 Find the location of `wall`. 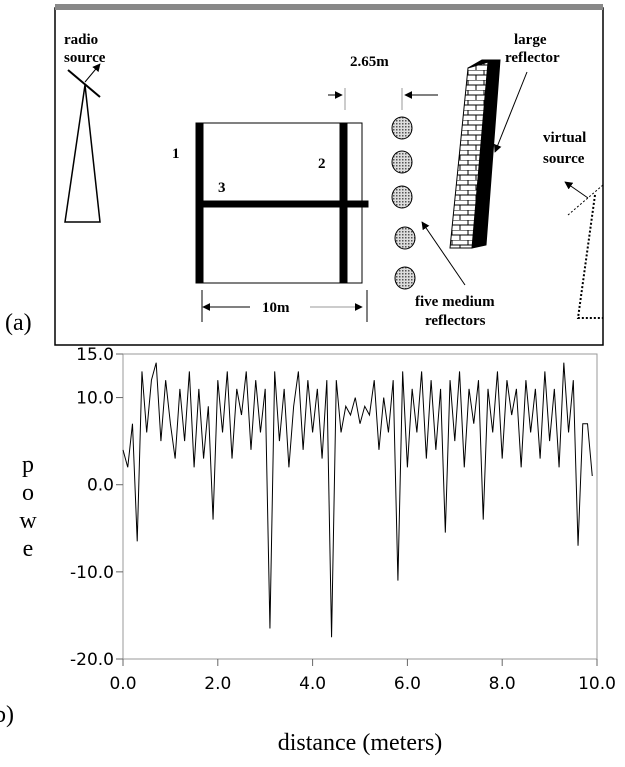

wall is located at coordinates (283, 204).